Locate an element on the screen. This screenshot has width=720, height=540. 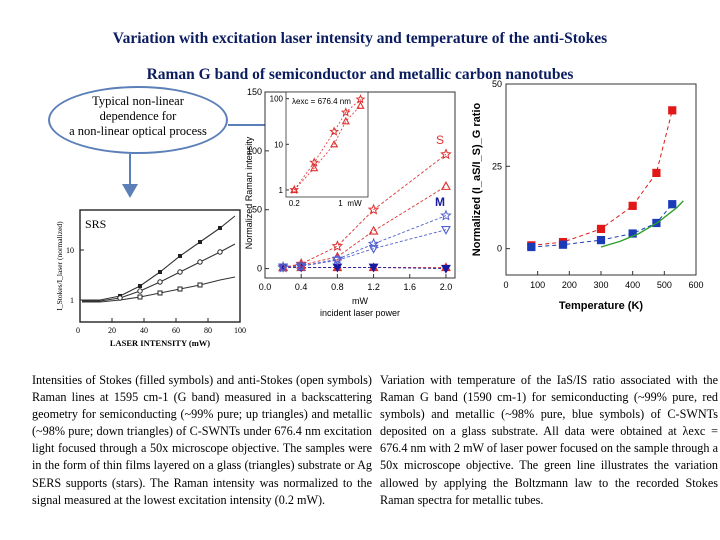
x-tick-label: 600 is located at coordinates (695, 285).